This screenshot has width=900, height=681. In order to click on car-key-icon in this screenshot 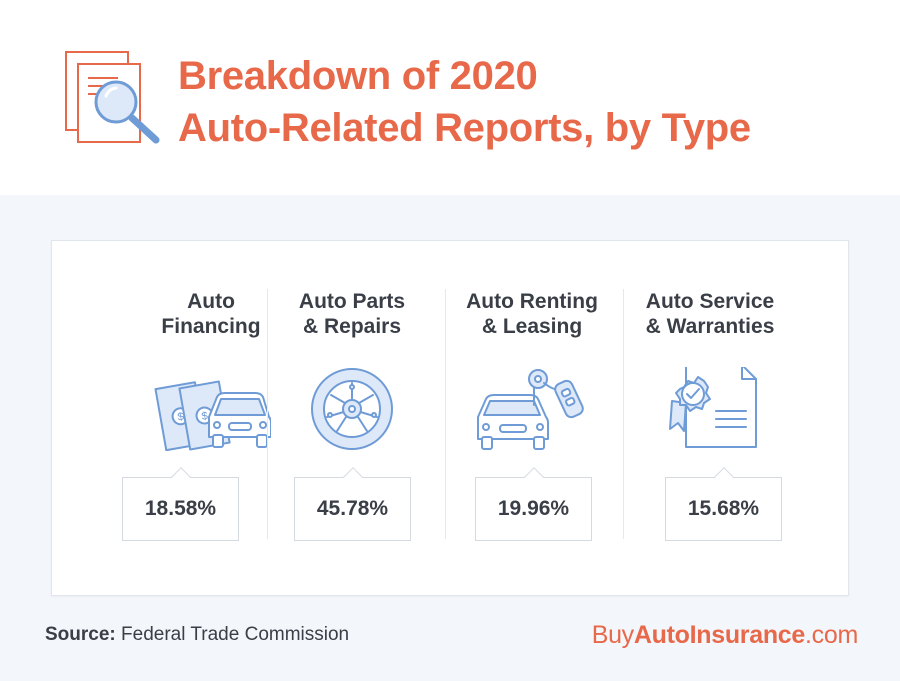, I will do `click(530, 409)`.